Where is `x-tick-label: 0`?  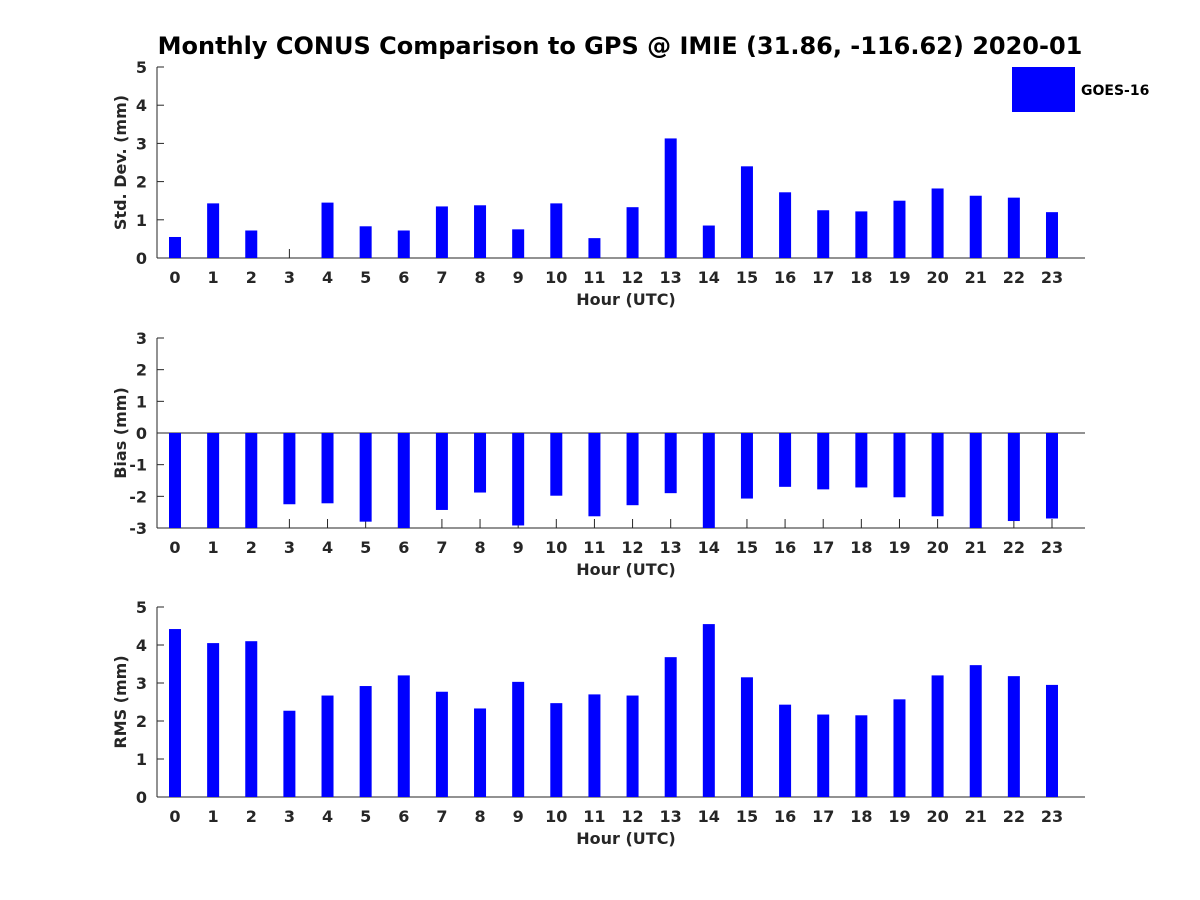 x-tick-label: 0 is located at coordinates (174, 547).